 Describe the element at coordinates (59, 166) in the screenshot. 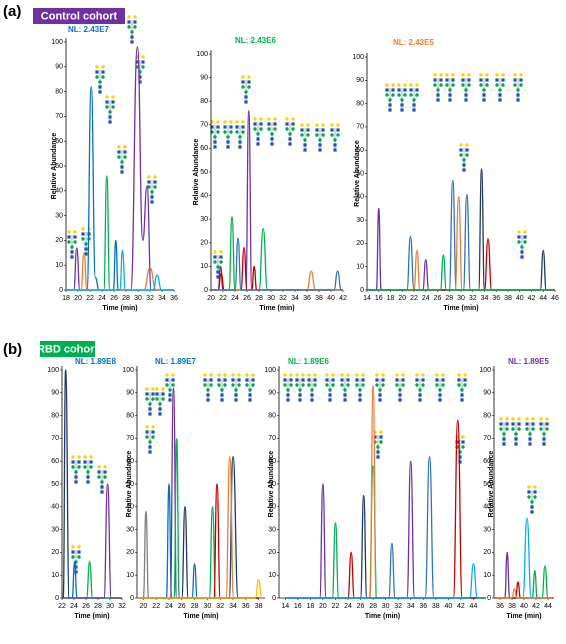

I see `y-tick-label: 50` at that location.